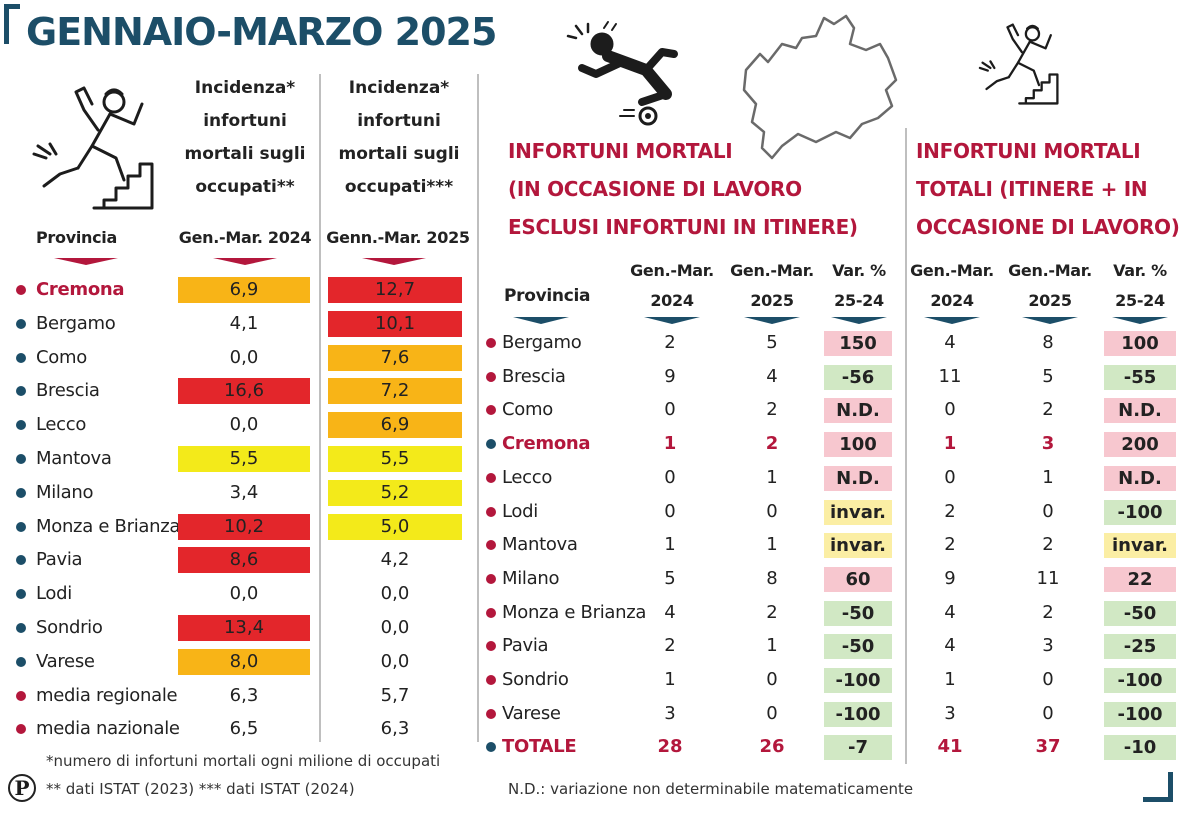  Describe the element at coordinates (245, 88) in the screenshot. I see `left-col-2024-title-line: Incidenza*` at that location.